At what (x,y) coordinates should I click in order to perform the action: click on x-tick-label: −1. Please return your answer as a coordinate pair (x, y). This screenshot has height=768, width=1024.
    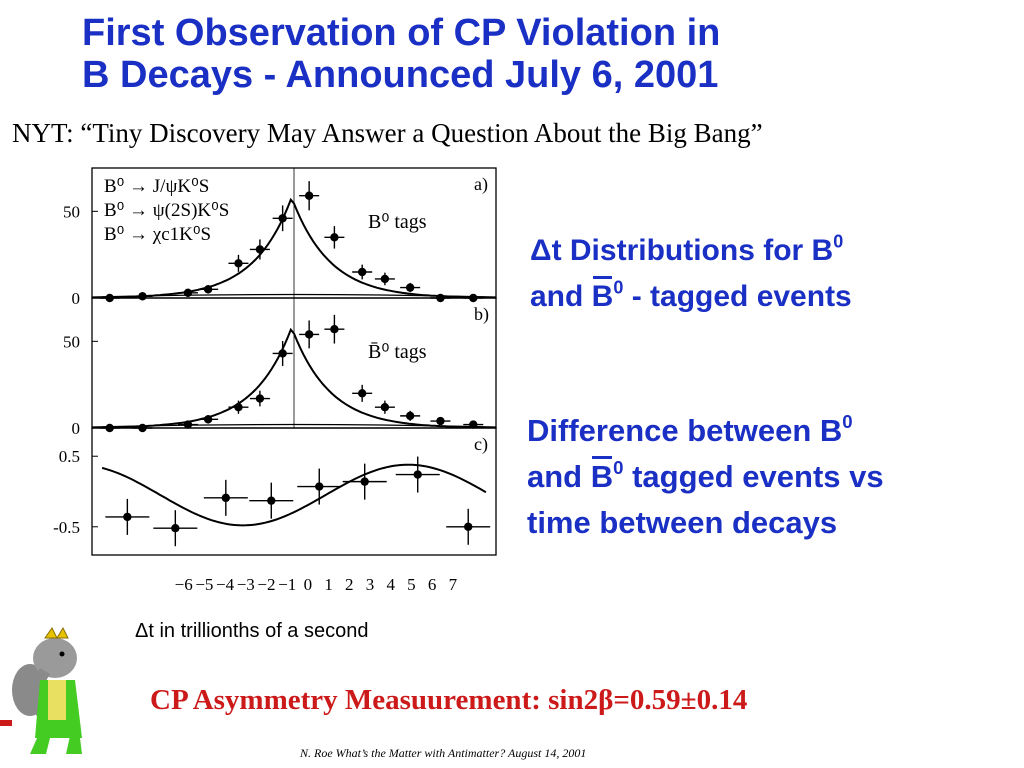
    Looking at the image, I should click on (287, 584).